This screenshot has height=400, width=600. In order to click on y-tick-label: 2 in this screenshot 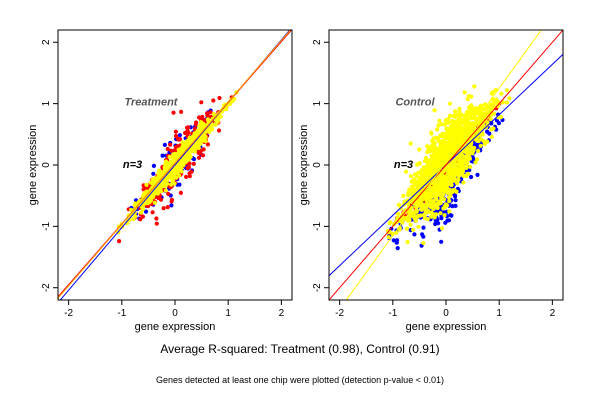, I will do `click(46, 42)`.